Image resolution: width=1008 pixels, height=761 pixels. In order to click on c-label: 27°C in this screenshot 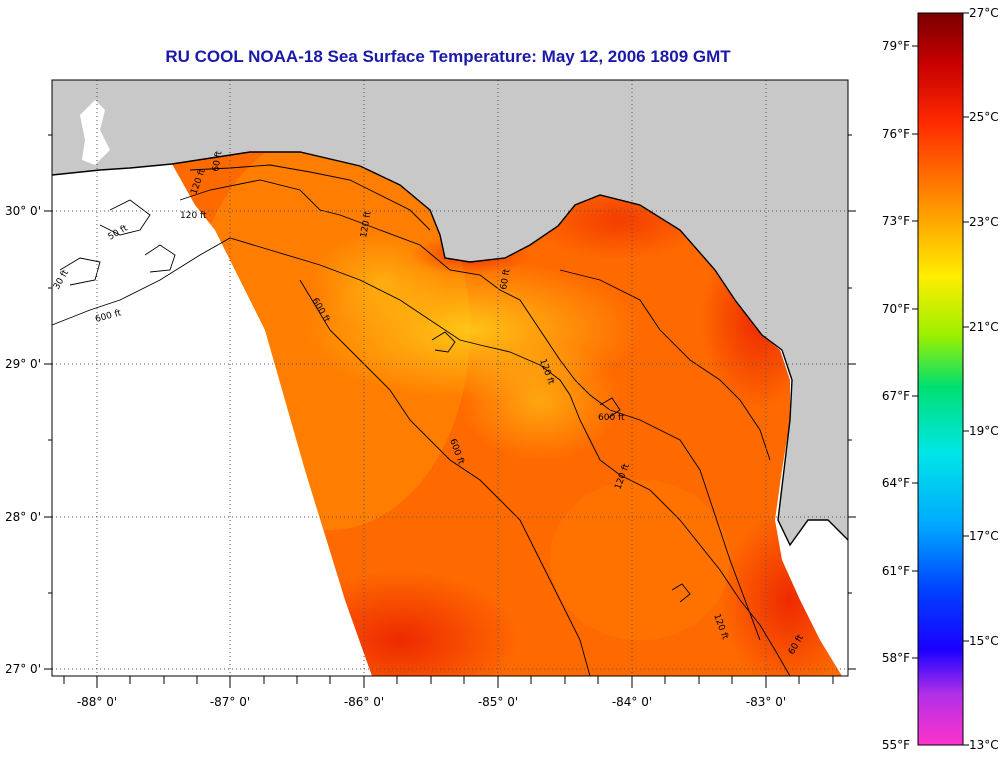, I will do `click(984, 13)`.